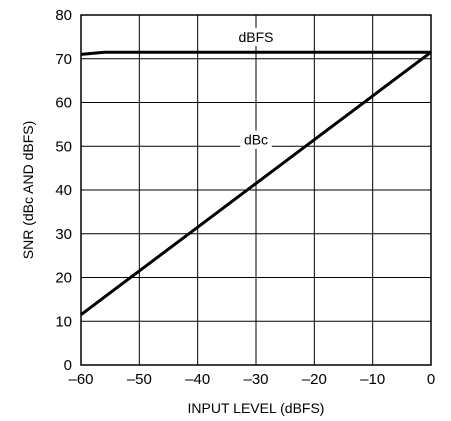 This screenshot has width=451, height=421. What do you see at coordinates (256, 408) in the screenshot?
I see `x-axis-title: INPUT LEVEL (dBFS)` at bounding box center [256, 408].